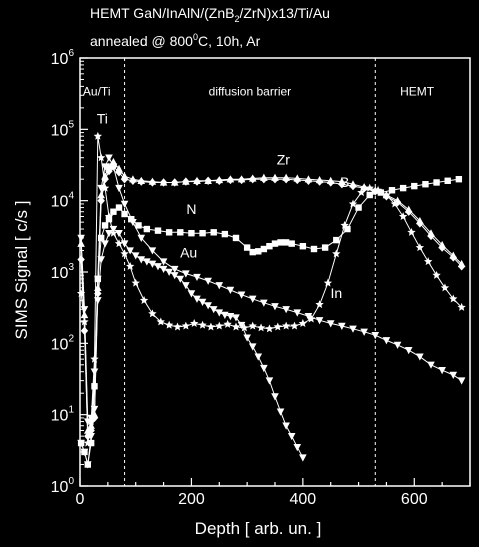 The width and height of the screenshot is (479, 547). What do you see at coordinates (63, 343) in the screenshot?
I see `y-tick-label: 10²` at bounding box center [63, 343].